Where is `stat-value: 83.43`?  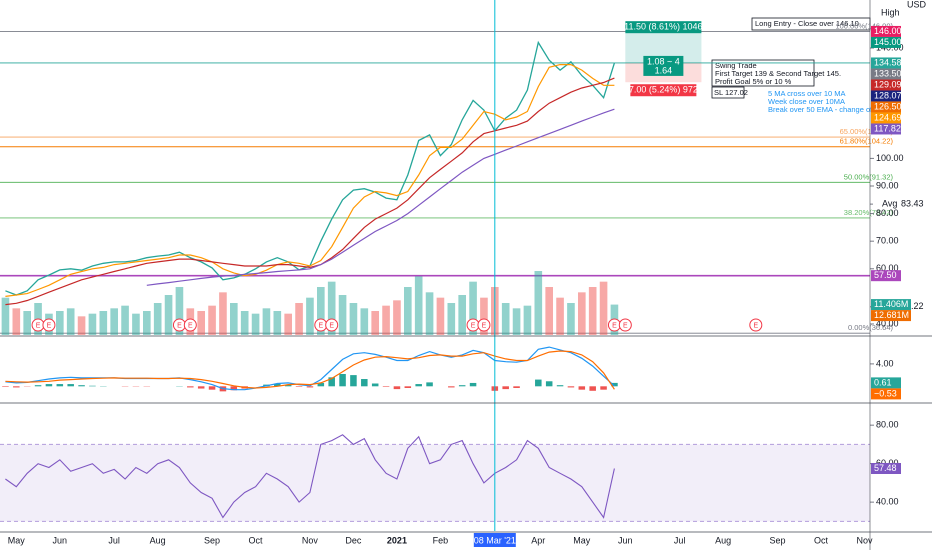
stat-value: 83.43 is located at coordinates (912, 203).